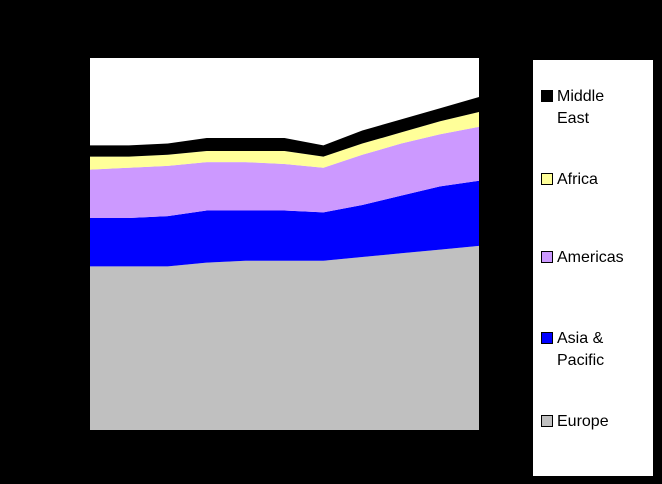 This screenshot has width=662, height=484. Describe the element at coordinates (583, 421) in the screenshot. I see `legend-label-europe: Europe` at that location.